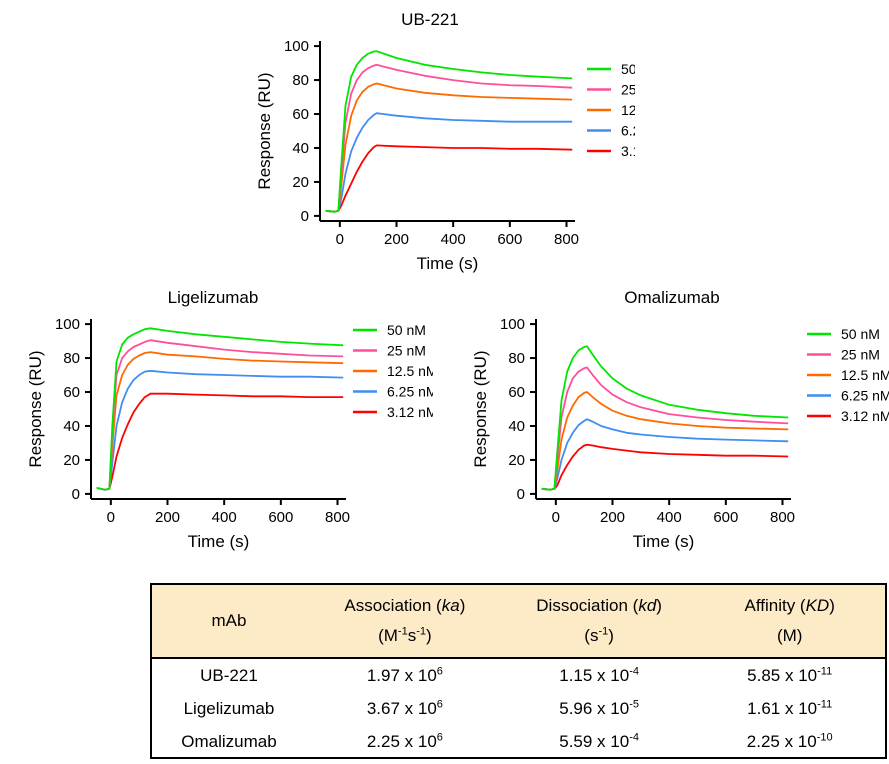 The width and height of the screenshot is (889, 764). Describe the element at coordinates (404, 622) in the screenshot. I see `header-association: Association (ka) (M-1s-1)` at that location.